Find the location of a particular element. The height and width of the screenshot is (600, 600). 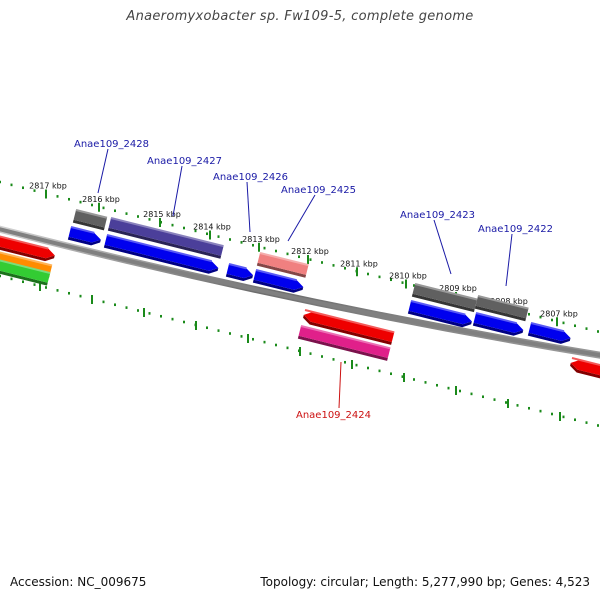

gene-2424-lower-highlight is located at coordinates (345, 337).